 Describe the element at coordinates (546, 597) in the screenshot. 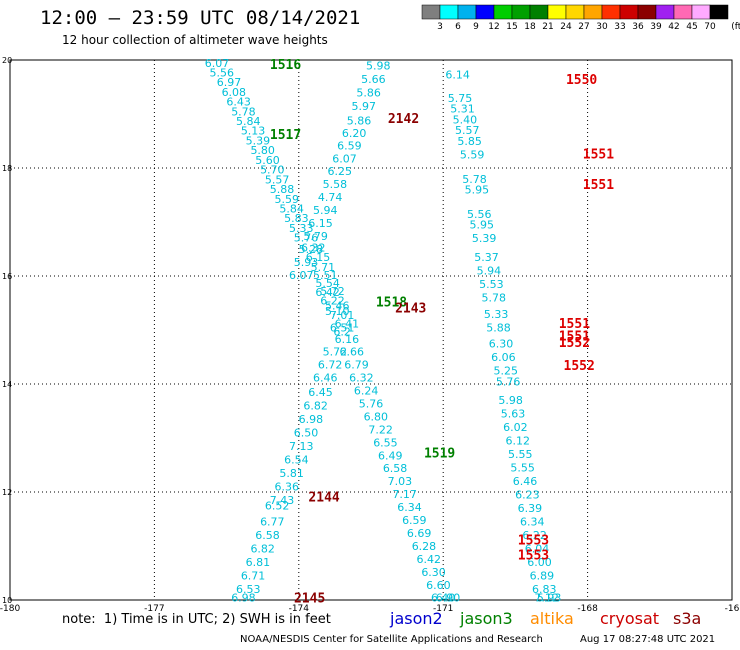

I see `wave-height-point: 7.12` at that location.